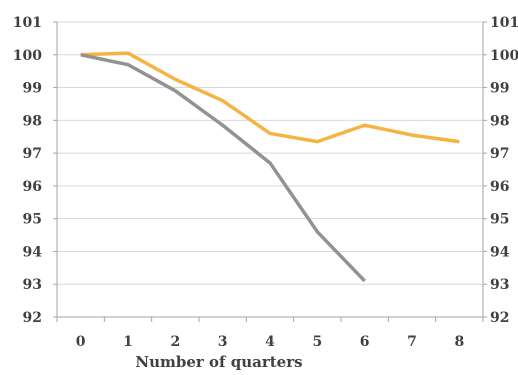 The height and width of the screenshot is (375, 518). Describe the element at coordinates (32, 220) in the screenshot. I see `y-tick-label-left: 95` at that location.